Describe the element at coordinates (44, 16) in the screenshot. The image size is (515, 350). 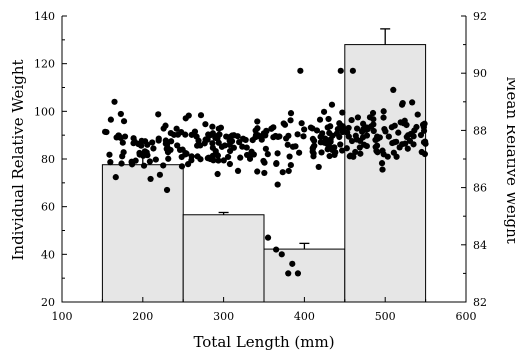
I see `y-tick-label: 140` at that location.